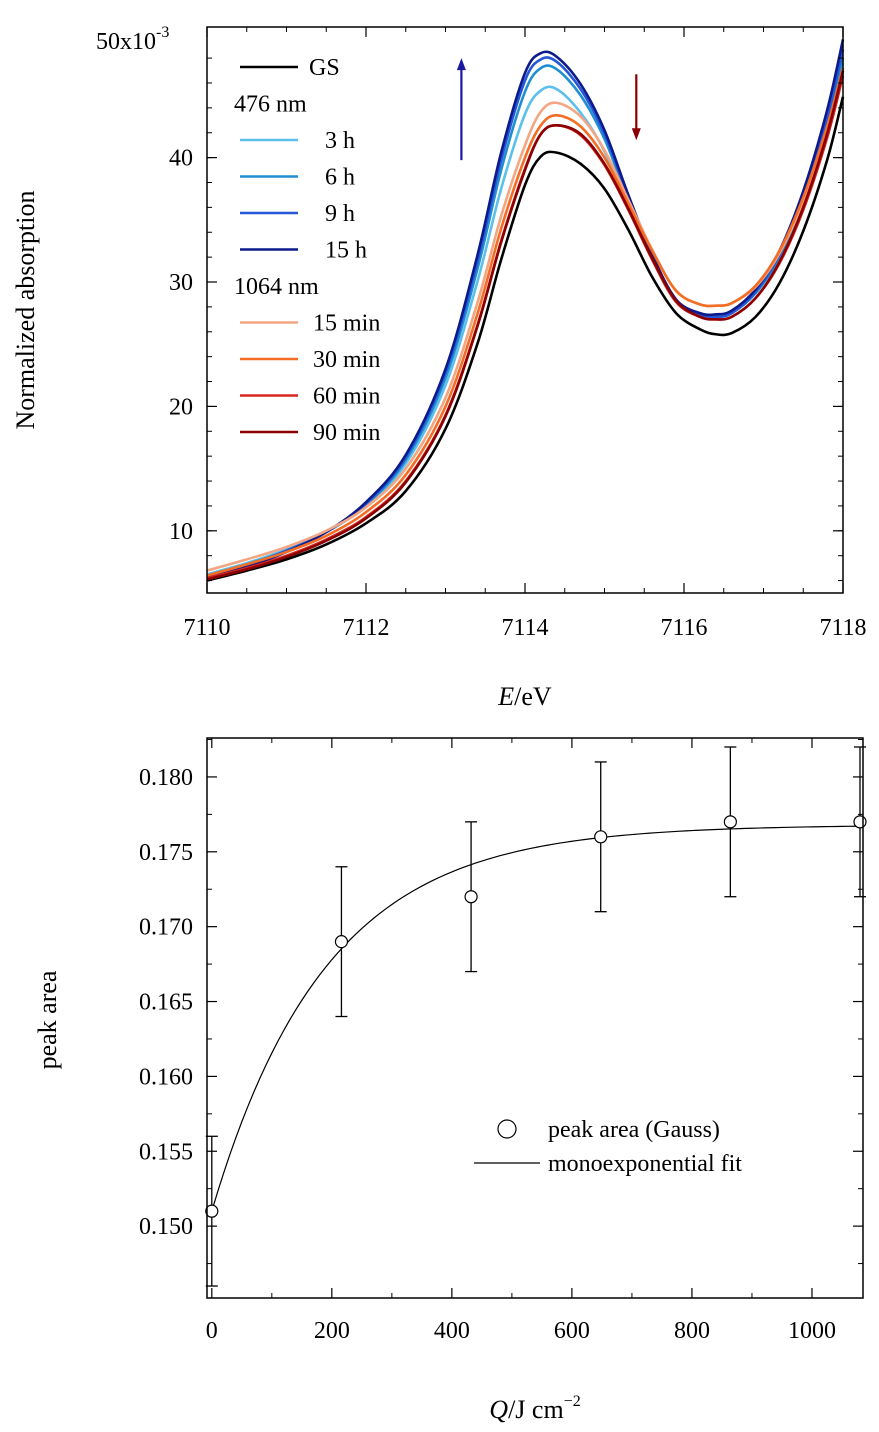  What do you see at coordinates (181, 407) in the screenshot?
I see `top-y-tick-label: 20` at bounding box center [181, 407].